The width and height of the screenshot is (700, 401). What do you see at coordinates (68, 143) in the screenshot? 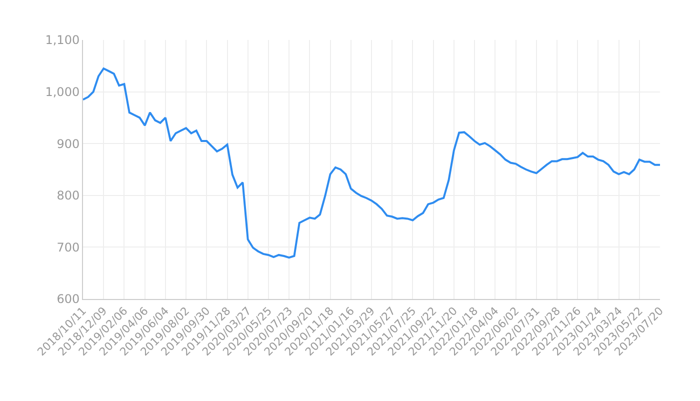
I see `y-tick-label: 900` at bounding box center [68, 143].